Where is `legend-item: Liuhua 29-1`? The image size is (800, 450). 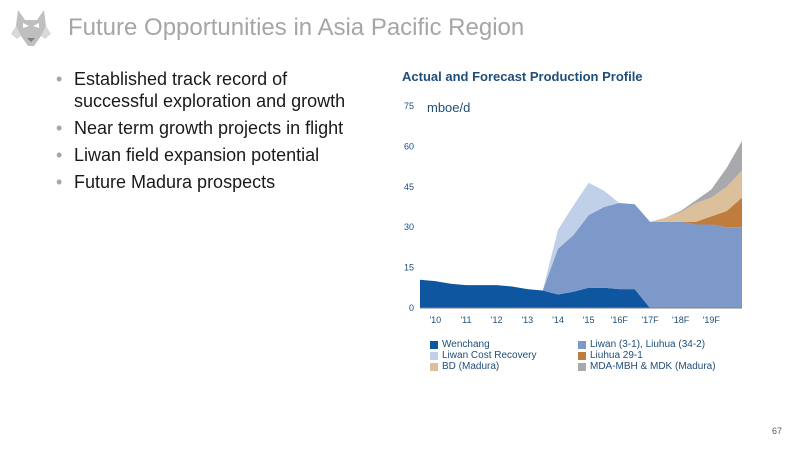 legend-item: Liuhua 29-1 is located at coordinates (610, 355).